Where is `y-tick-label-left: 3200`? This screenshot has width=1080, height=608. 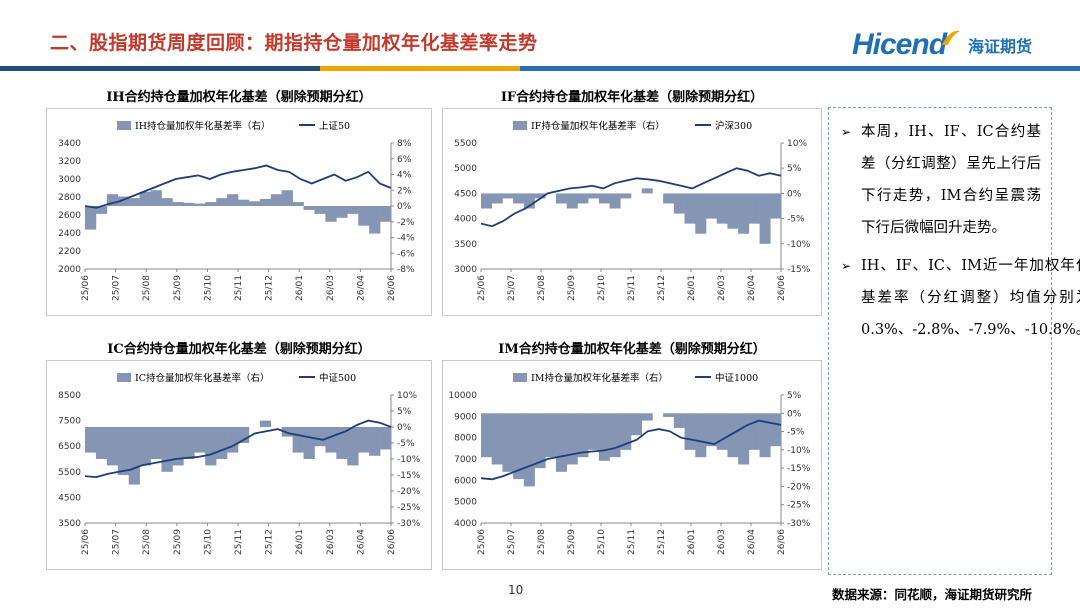 y-tick-label-left: 3200 is located at coordinates (69, 162).